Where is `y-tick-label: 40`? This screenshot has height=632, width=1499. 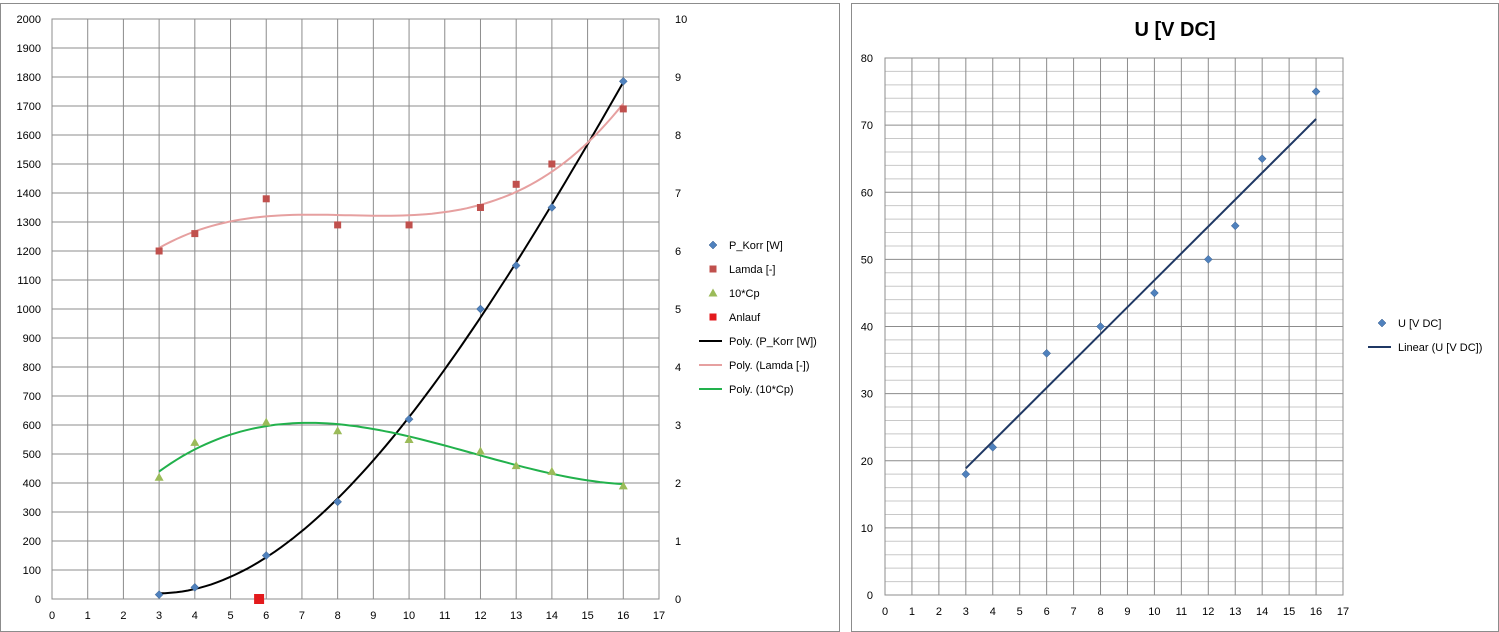
y-tick-label: 40 is located at coordinates (867, 328).